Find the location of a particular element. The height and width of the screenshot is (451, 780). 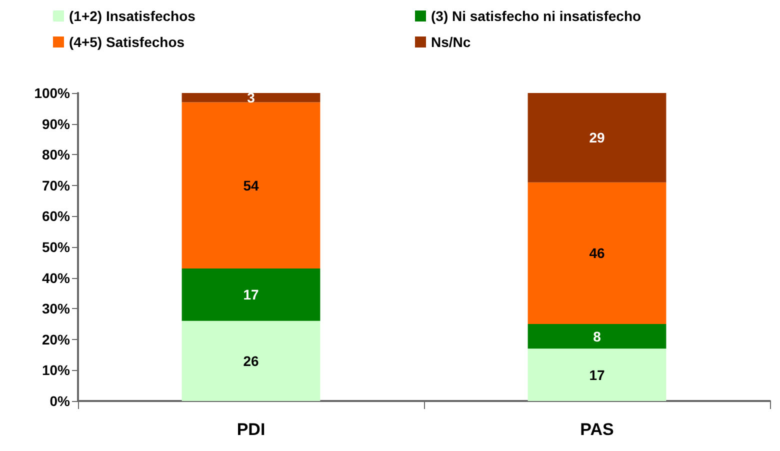

legend-label: Ns/Nc is located at coordinates (451, 42).